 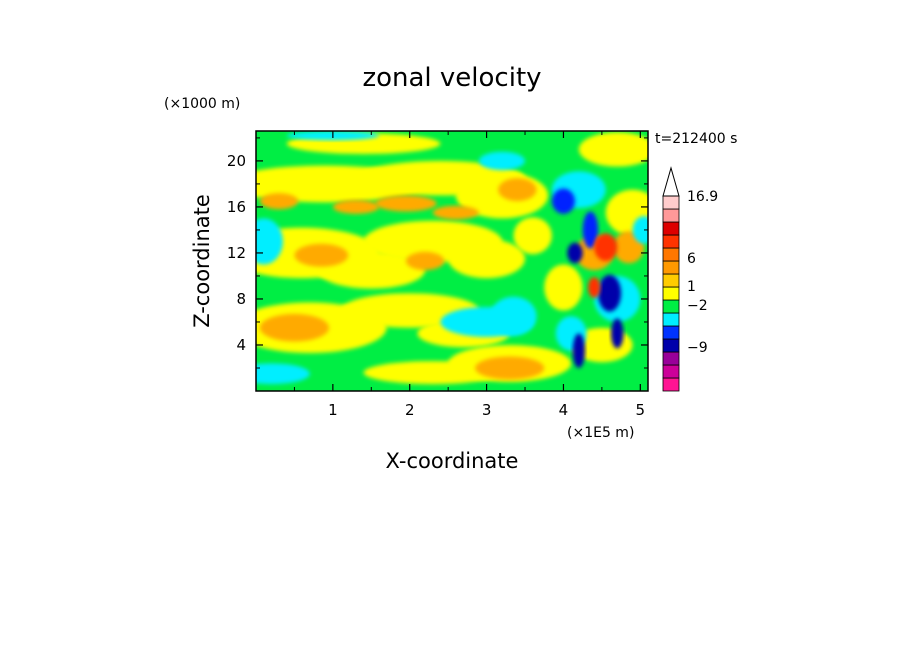 I want to click on y-tick-label: 12, so click(x=236, y=253).